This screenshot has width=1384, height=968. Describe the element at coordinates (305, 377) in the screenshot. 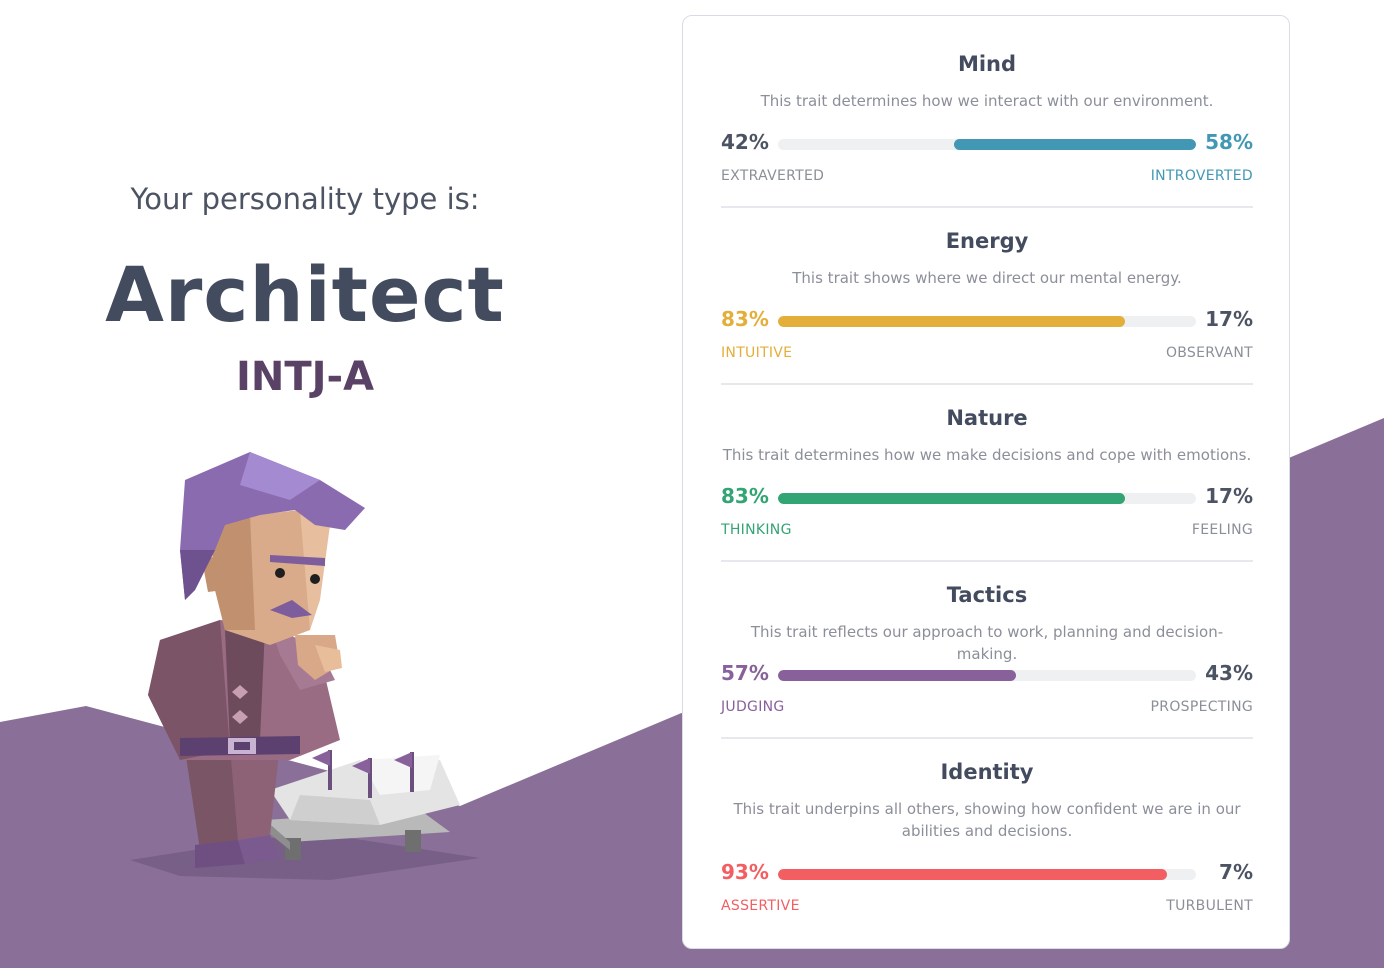

I see `personality-type-code: INTJ-A` at that location.